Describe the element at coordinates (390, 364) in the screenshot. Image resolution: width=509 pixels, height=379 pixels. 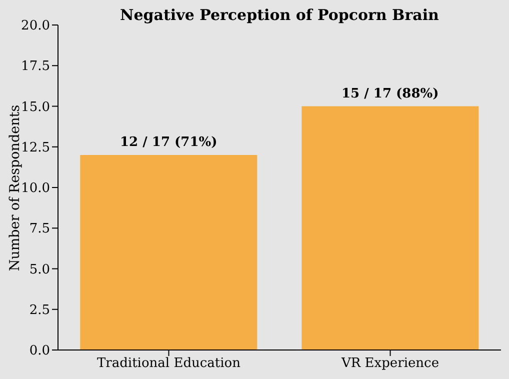
I see `x-tick-label: VR Experience` at that location.